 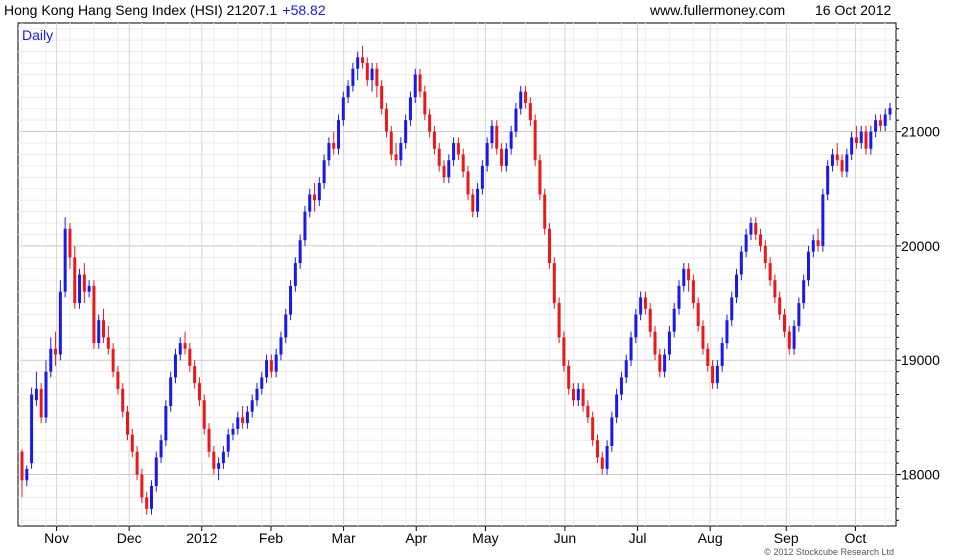 What do you see at coordinates (638, 538) in the screenshot?
I see `x-tick-label: Jul` at bounding box center [638, 538].